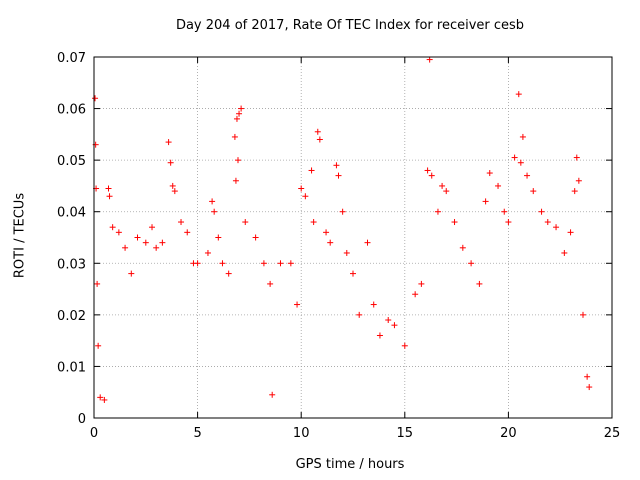 This screenshot has width=640, height=480. Describe the element at coordinates (508, 433) in the screenshot. I see `x-tick-label: 20` at that location.